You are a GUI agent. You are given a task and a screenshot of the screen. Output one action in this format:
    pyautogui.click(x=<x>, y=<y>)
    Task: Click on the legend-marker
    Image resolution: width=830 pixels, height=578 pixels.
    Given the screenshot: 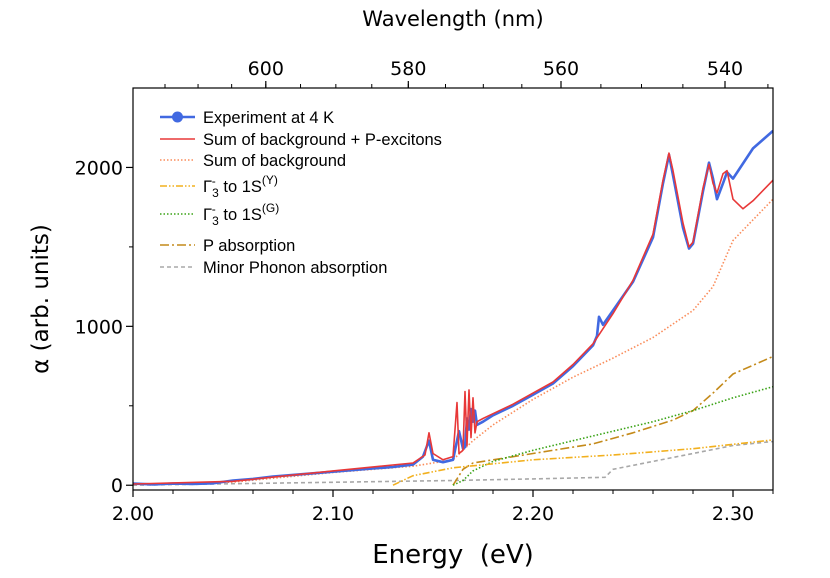 What is the action you would take?
    pyautogui.click(x=177, y=117)
    